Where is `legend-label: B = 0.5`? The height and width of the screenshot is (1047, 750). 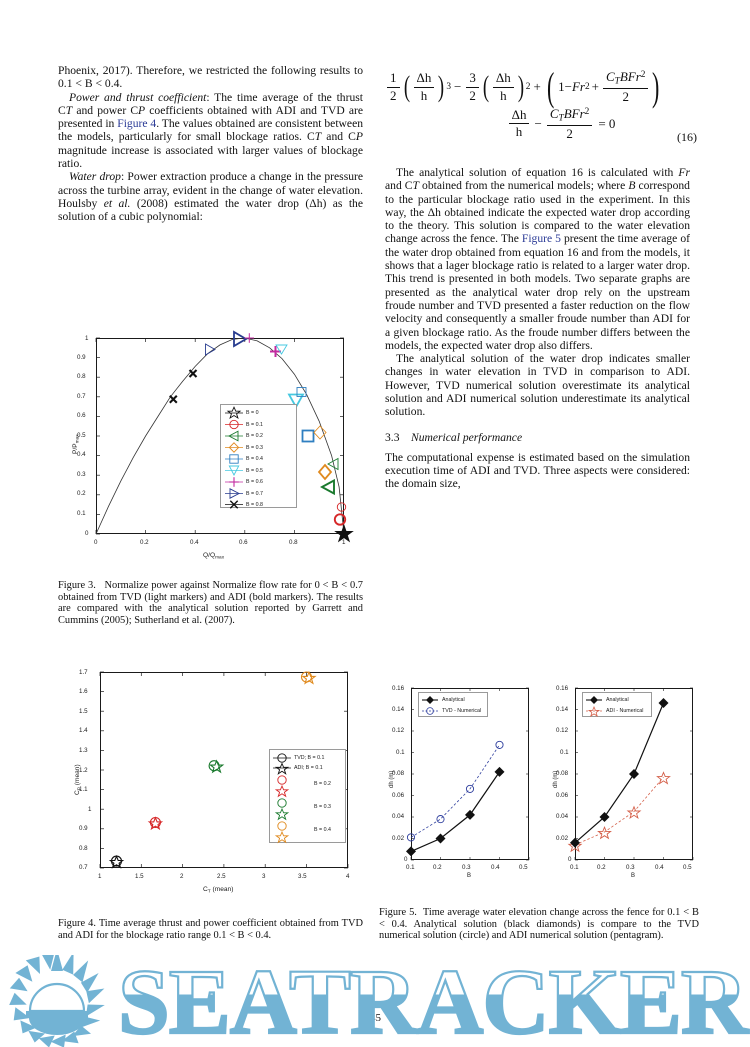
legend-label: B = 0.5 is located at coordinates (254, 470).